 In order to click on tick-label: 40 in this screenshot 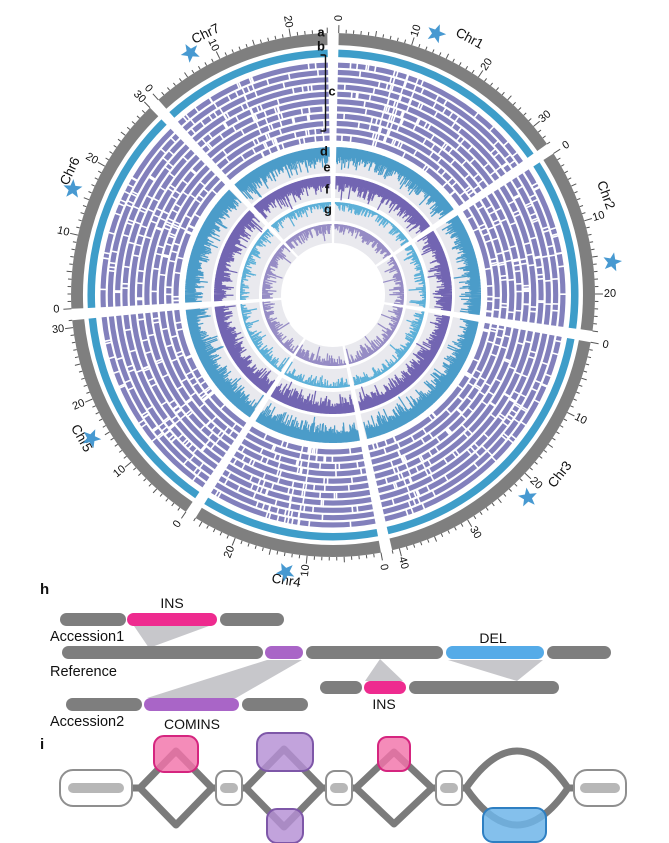, I will do `click(403, 563)`.